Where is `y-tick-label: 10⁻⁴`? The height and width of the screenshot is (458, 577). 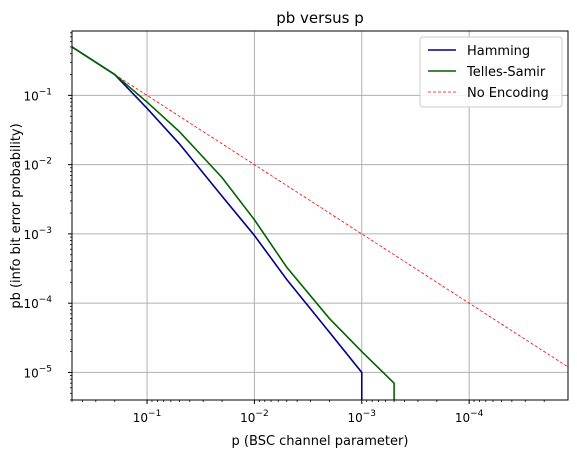
y-tick-label: 10⁻⁴ is located at coordinates (37, 303).